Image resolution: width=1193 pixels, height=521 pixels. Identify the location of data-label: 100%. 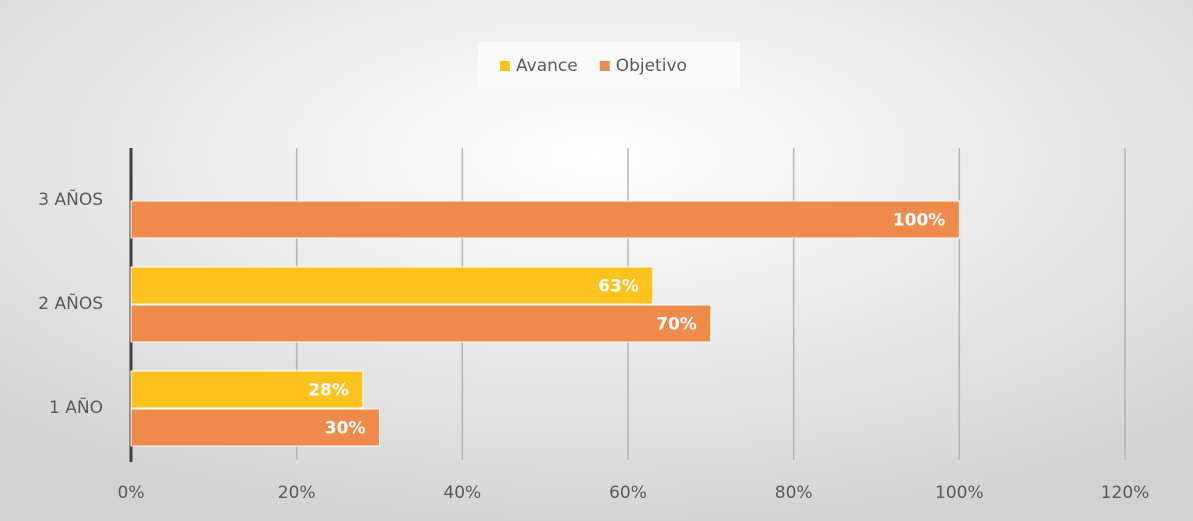
(919, 221).